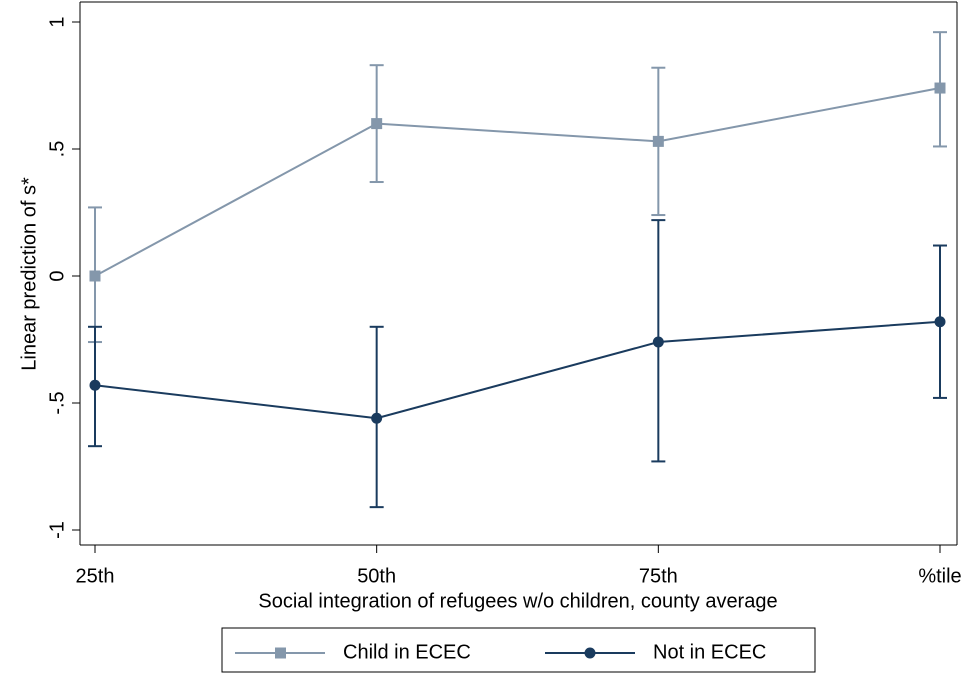 The image size is (972, 675). What do you see at coordinates (658, 576) in the screenshot?
I see `x-tick-label: 75th` at bounding box center [658, 576].